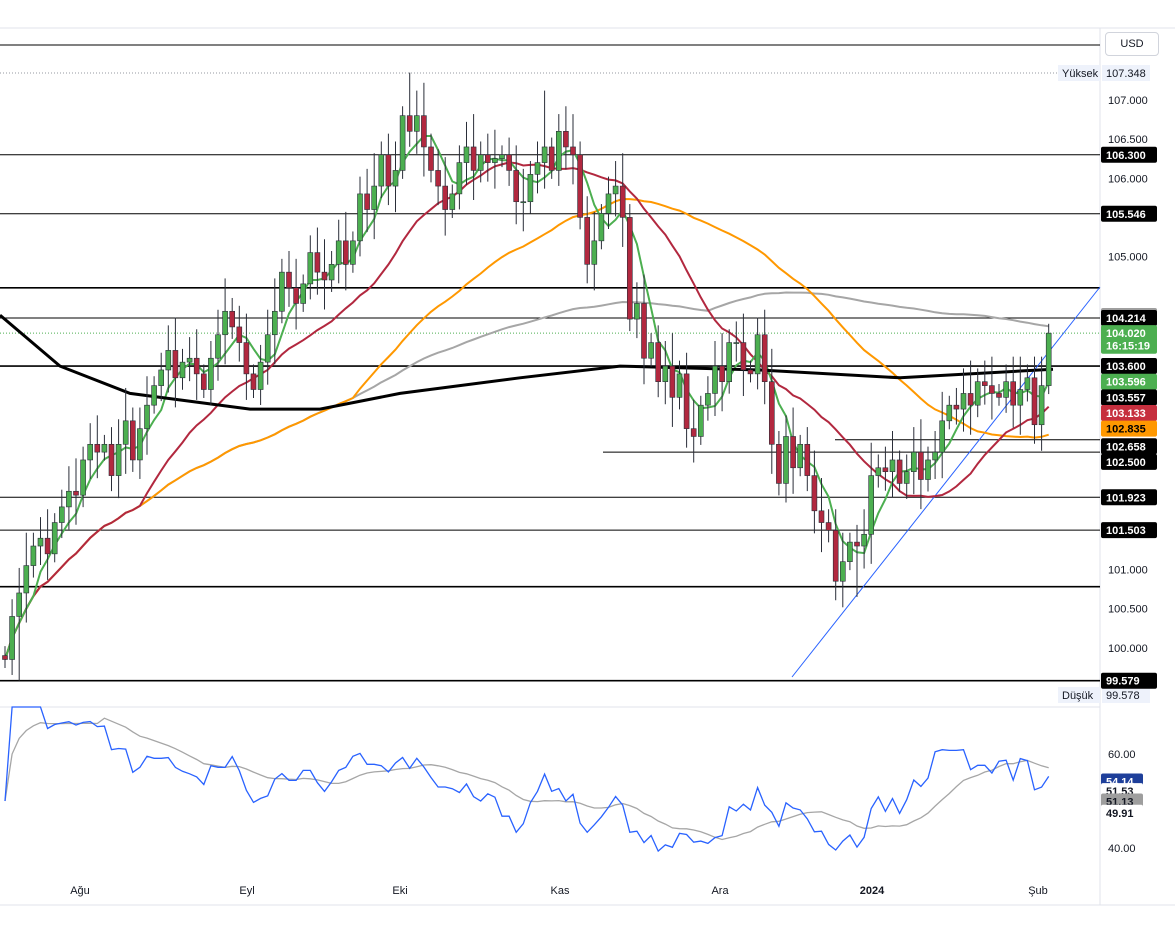 The height and width of the screenshot is (939, 1175). I want to click on rsi-tag, so click(1122, 812).